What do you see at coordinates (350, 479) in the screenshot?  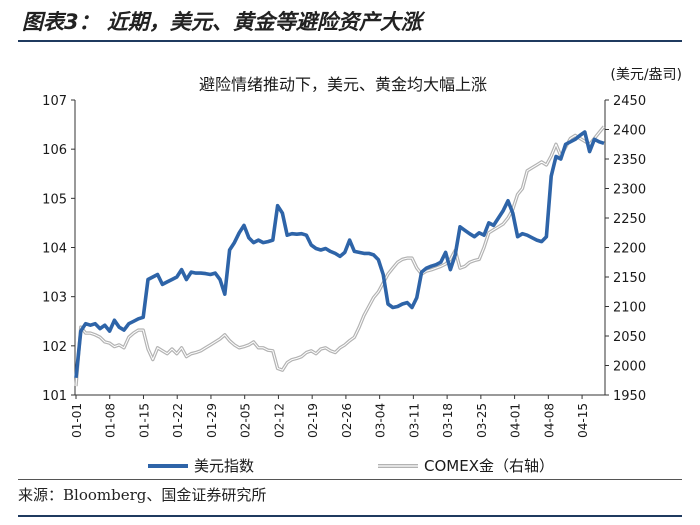 I see `source-rule` at bounding box center [350, 479].